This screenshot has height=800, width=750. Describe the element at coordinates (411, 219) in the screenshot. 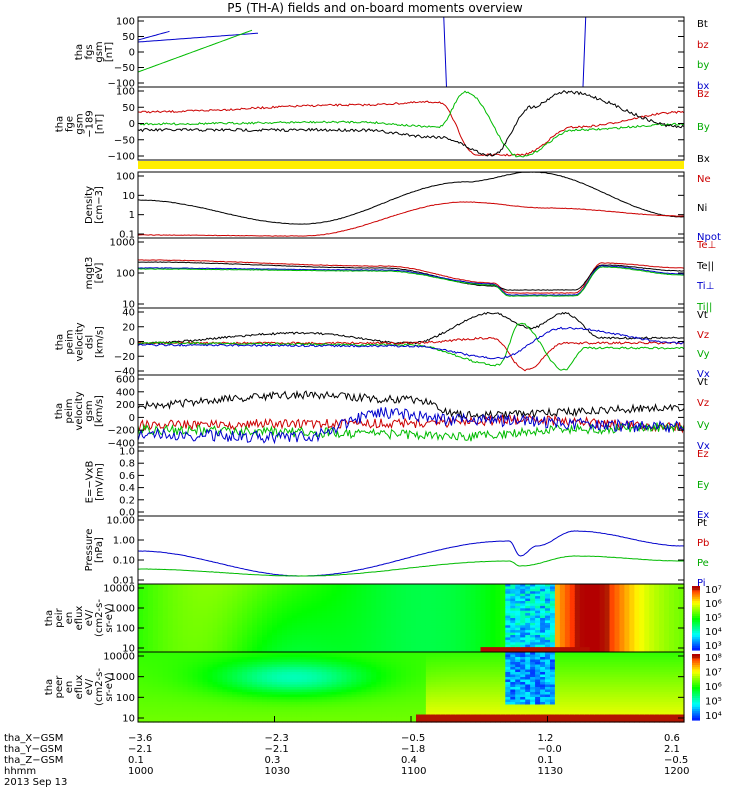

I see `density-ne-line` at that location.